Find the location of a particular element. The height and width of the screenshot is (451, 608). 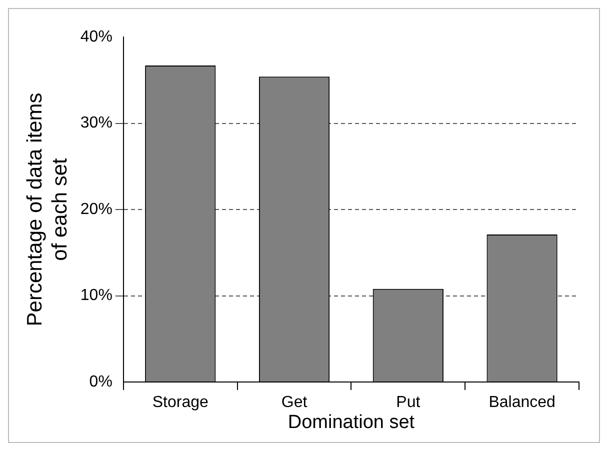

y-axis-title: Percentage of data items of each set is located at coordinates (47, 209).